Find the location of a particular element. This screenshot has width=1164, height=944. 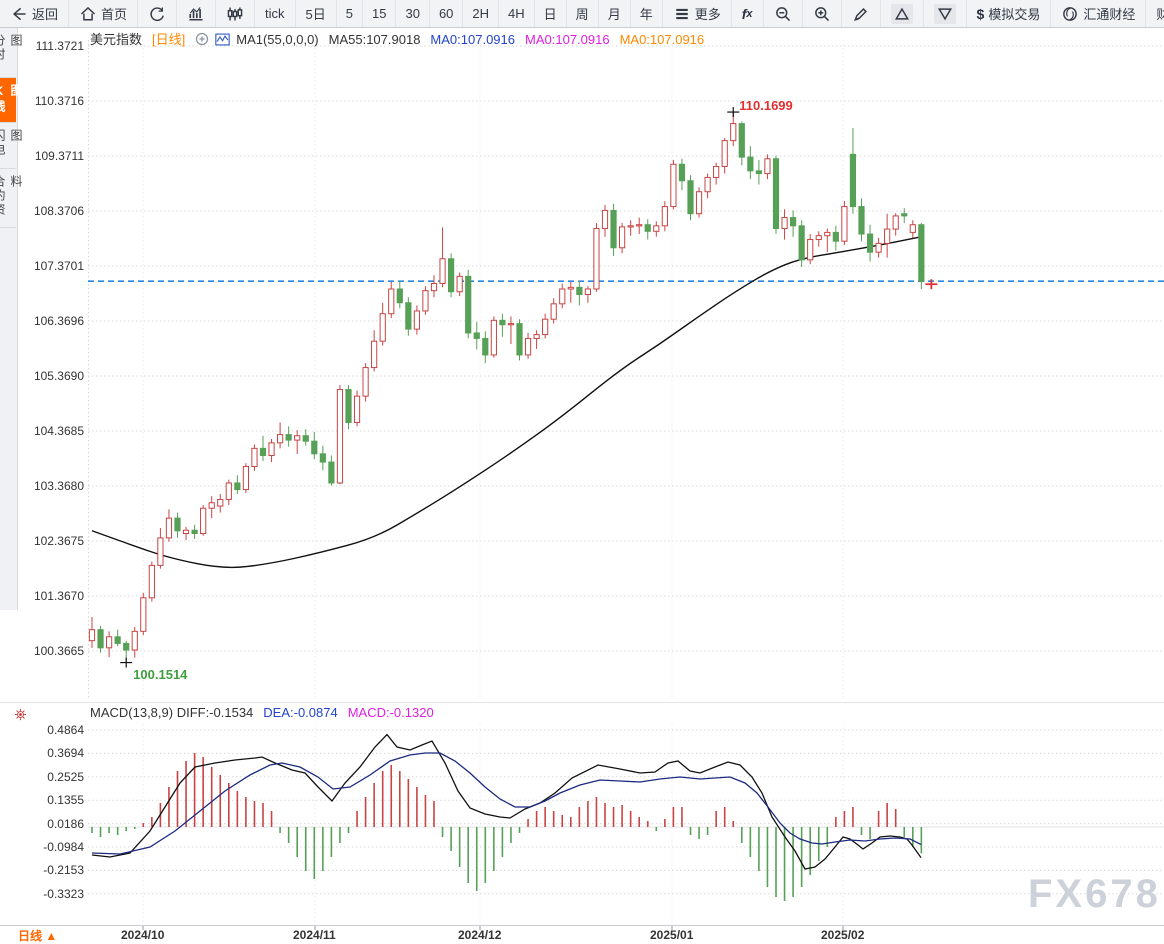

toolbar-candlestick-button is located at coordinates (236, 13).